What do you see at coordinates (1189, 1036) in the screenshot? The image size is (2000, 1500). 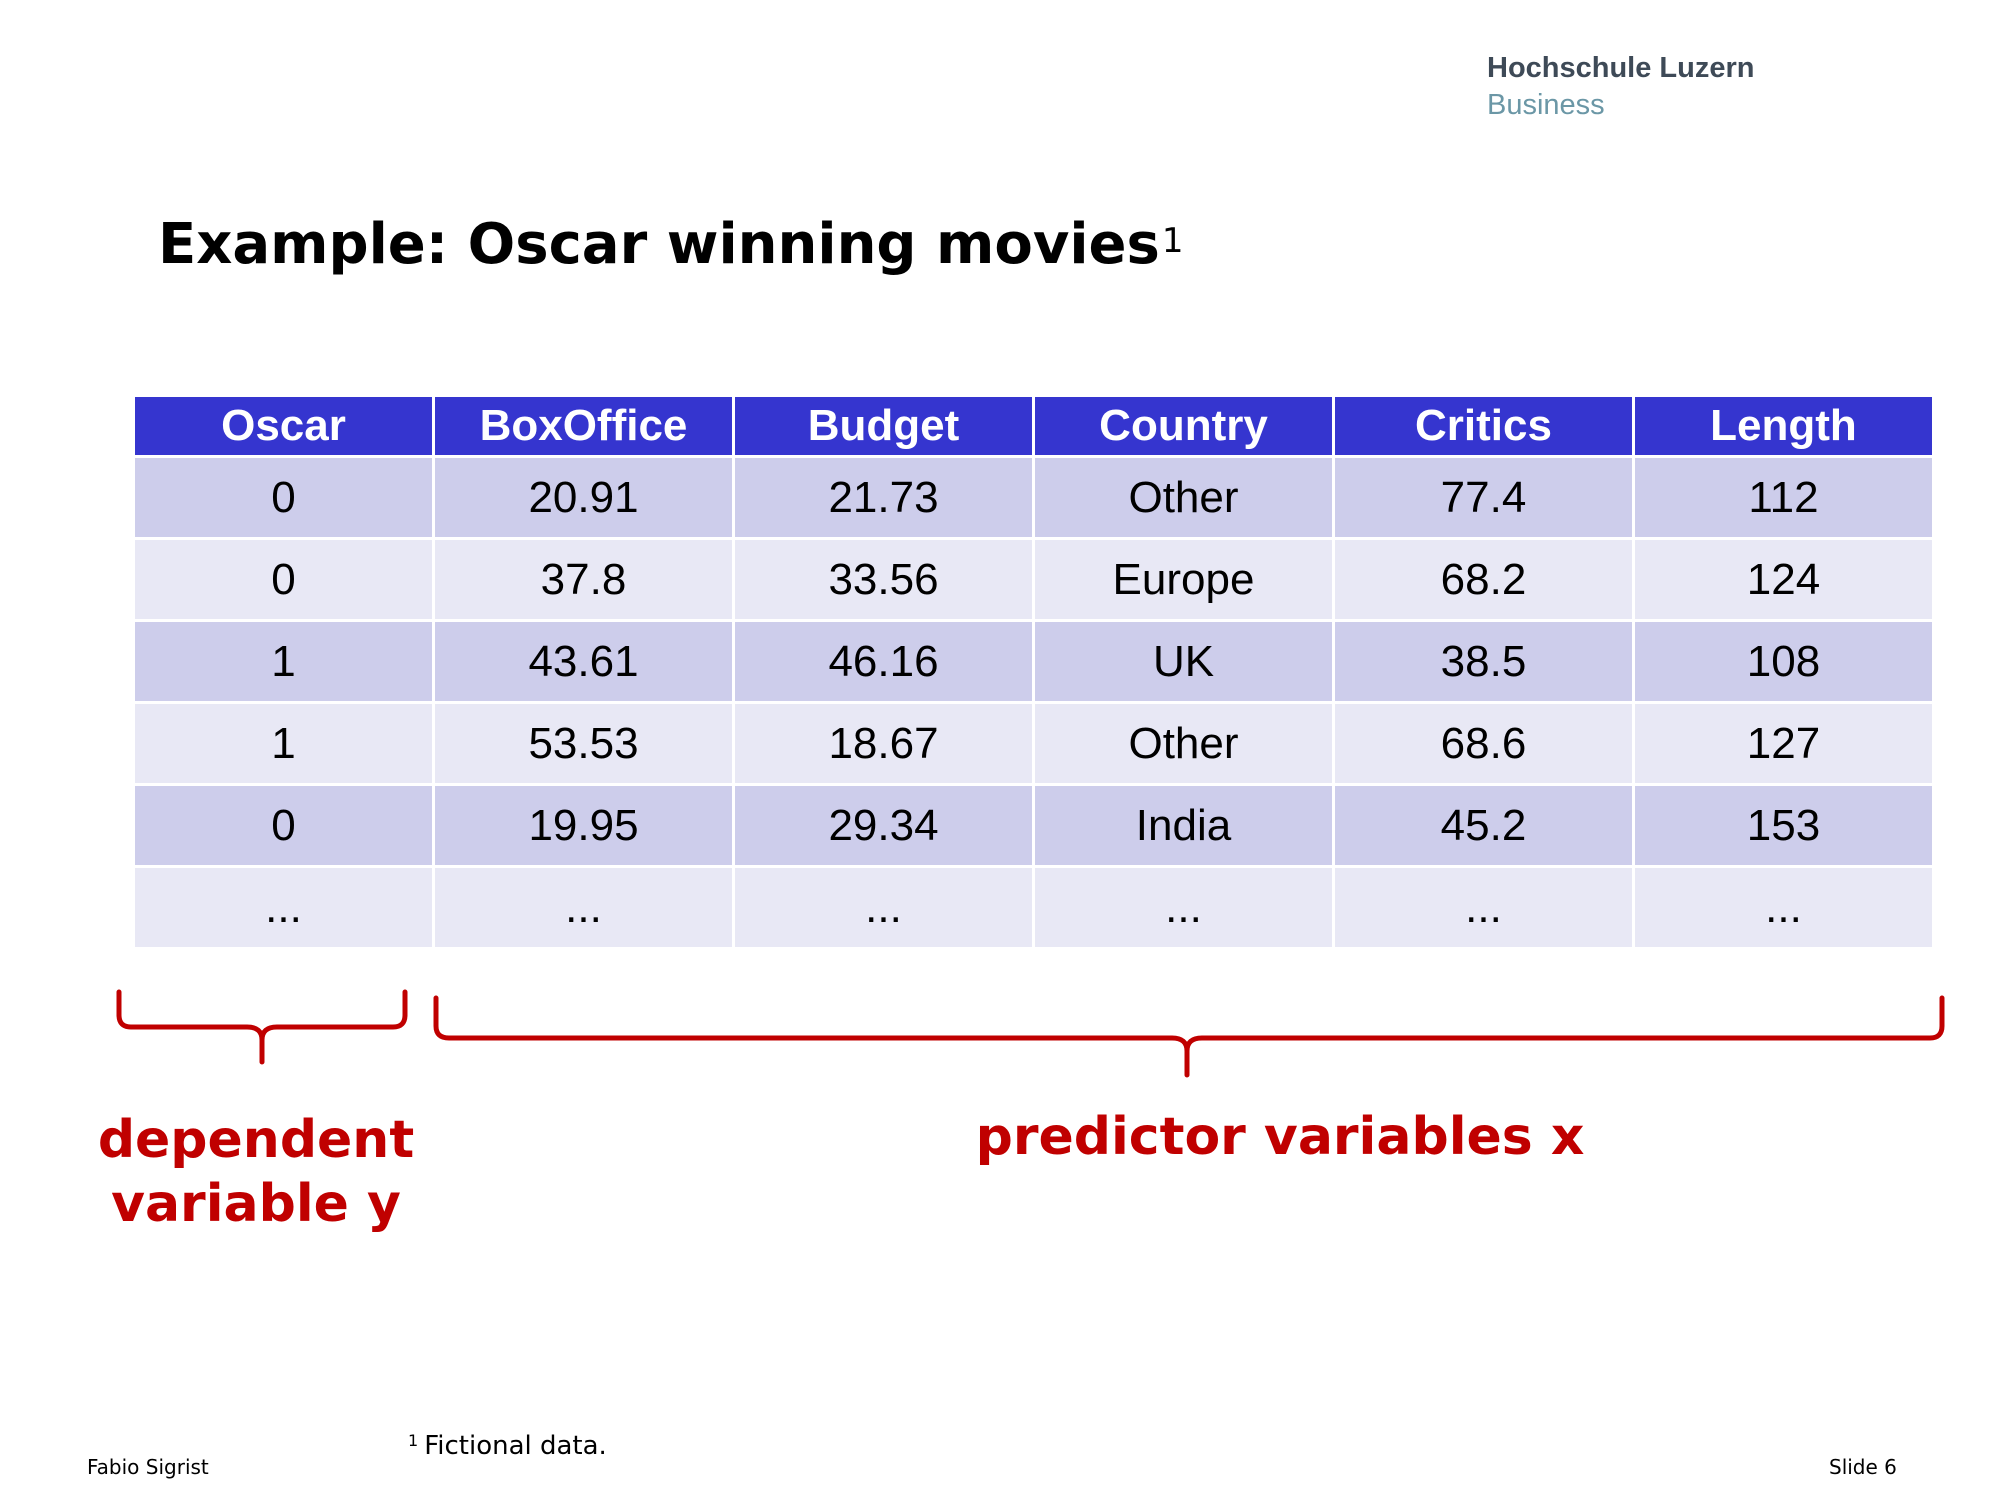 I see `predictor-brace` at bounding box center [1189, 1036].